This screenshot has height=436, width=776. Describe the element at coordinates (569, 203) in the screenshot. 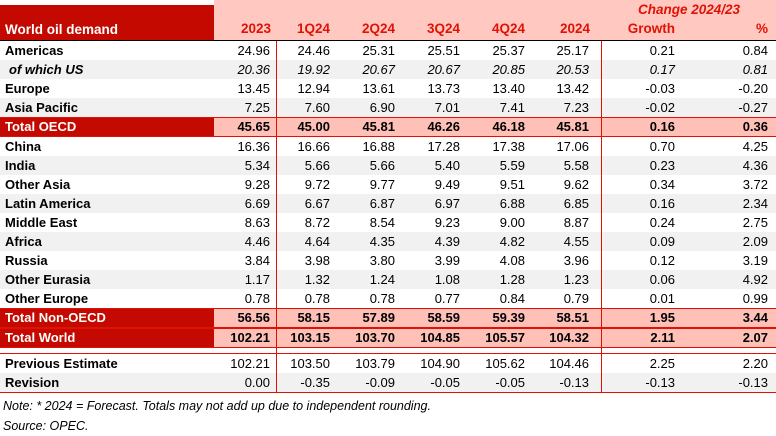

I see `cell-2024: 6.85` at that location.